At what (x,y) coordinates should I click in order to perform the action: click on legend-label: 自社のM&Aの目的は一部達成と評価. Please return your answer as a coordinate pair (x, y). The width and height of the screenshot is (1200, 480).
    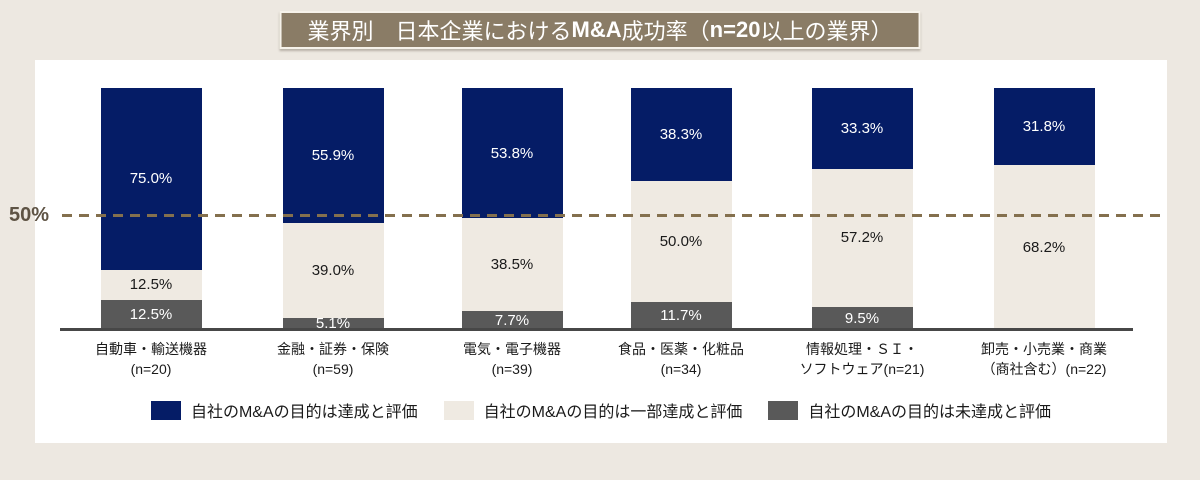
    Looking at the image, I should click on (613, 412).